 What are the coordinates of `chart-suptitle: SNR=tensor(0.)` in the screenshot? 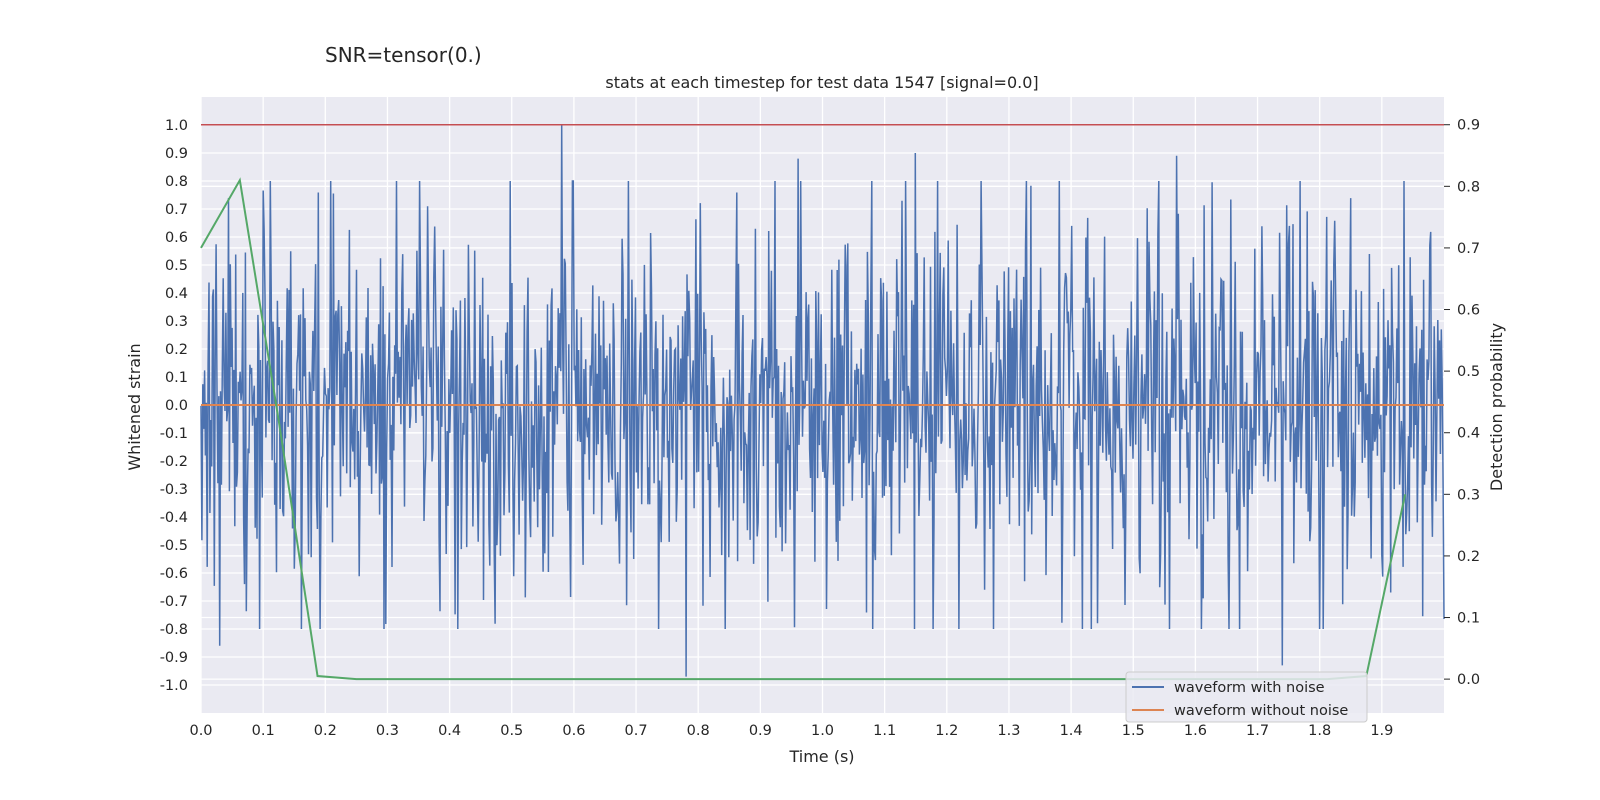 It's located at (403, 55).